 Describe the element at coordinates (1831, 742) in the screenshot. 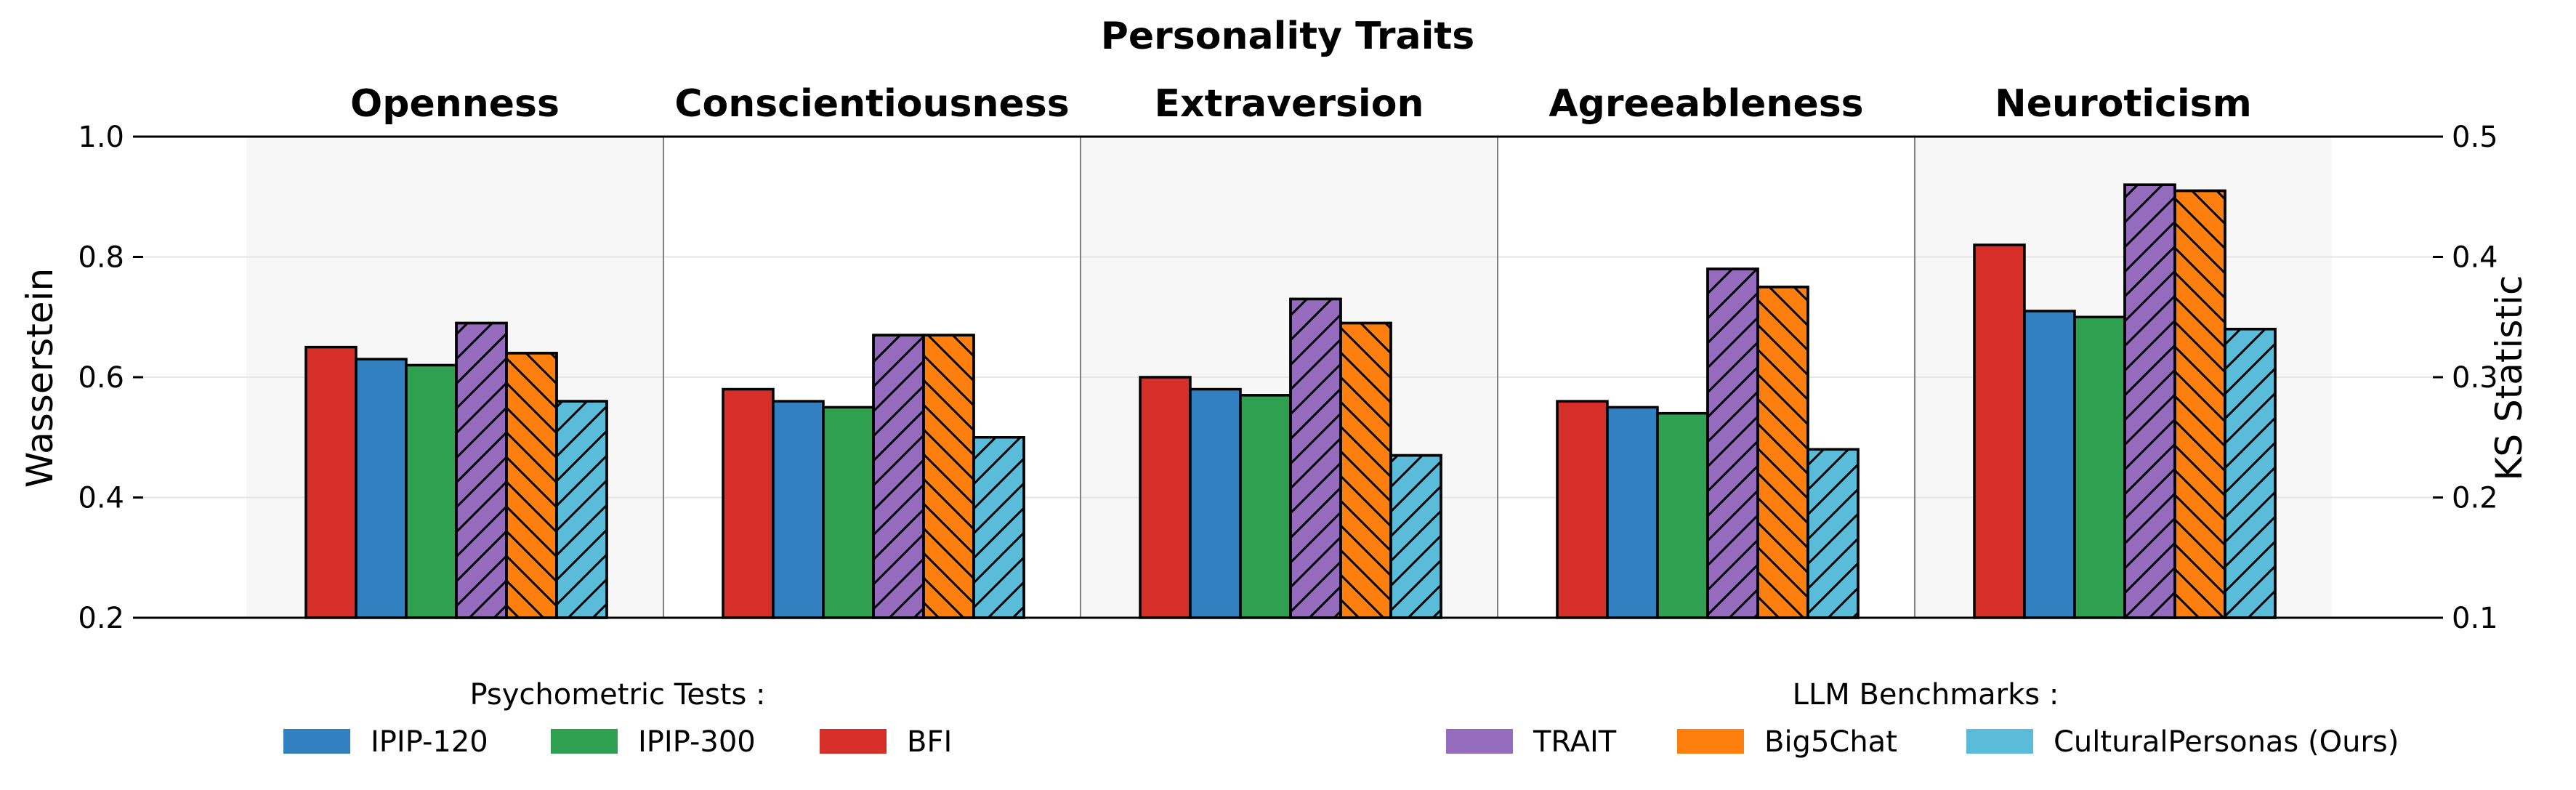

I see `legend-label: Big5Chat` at that location.